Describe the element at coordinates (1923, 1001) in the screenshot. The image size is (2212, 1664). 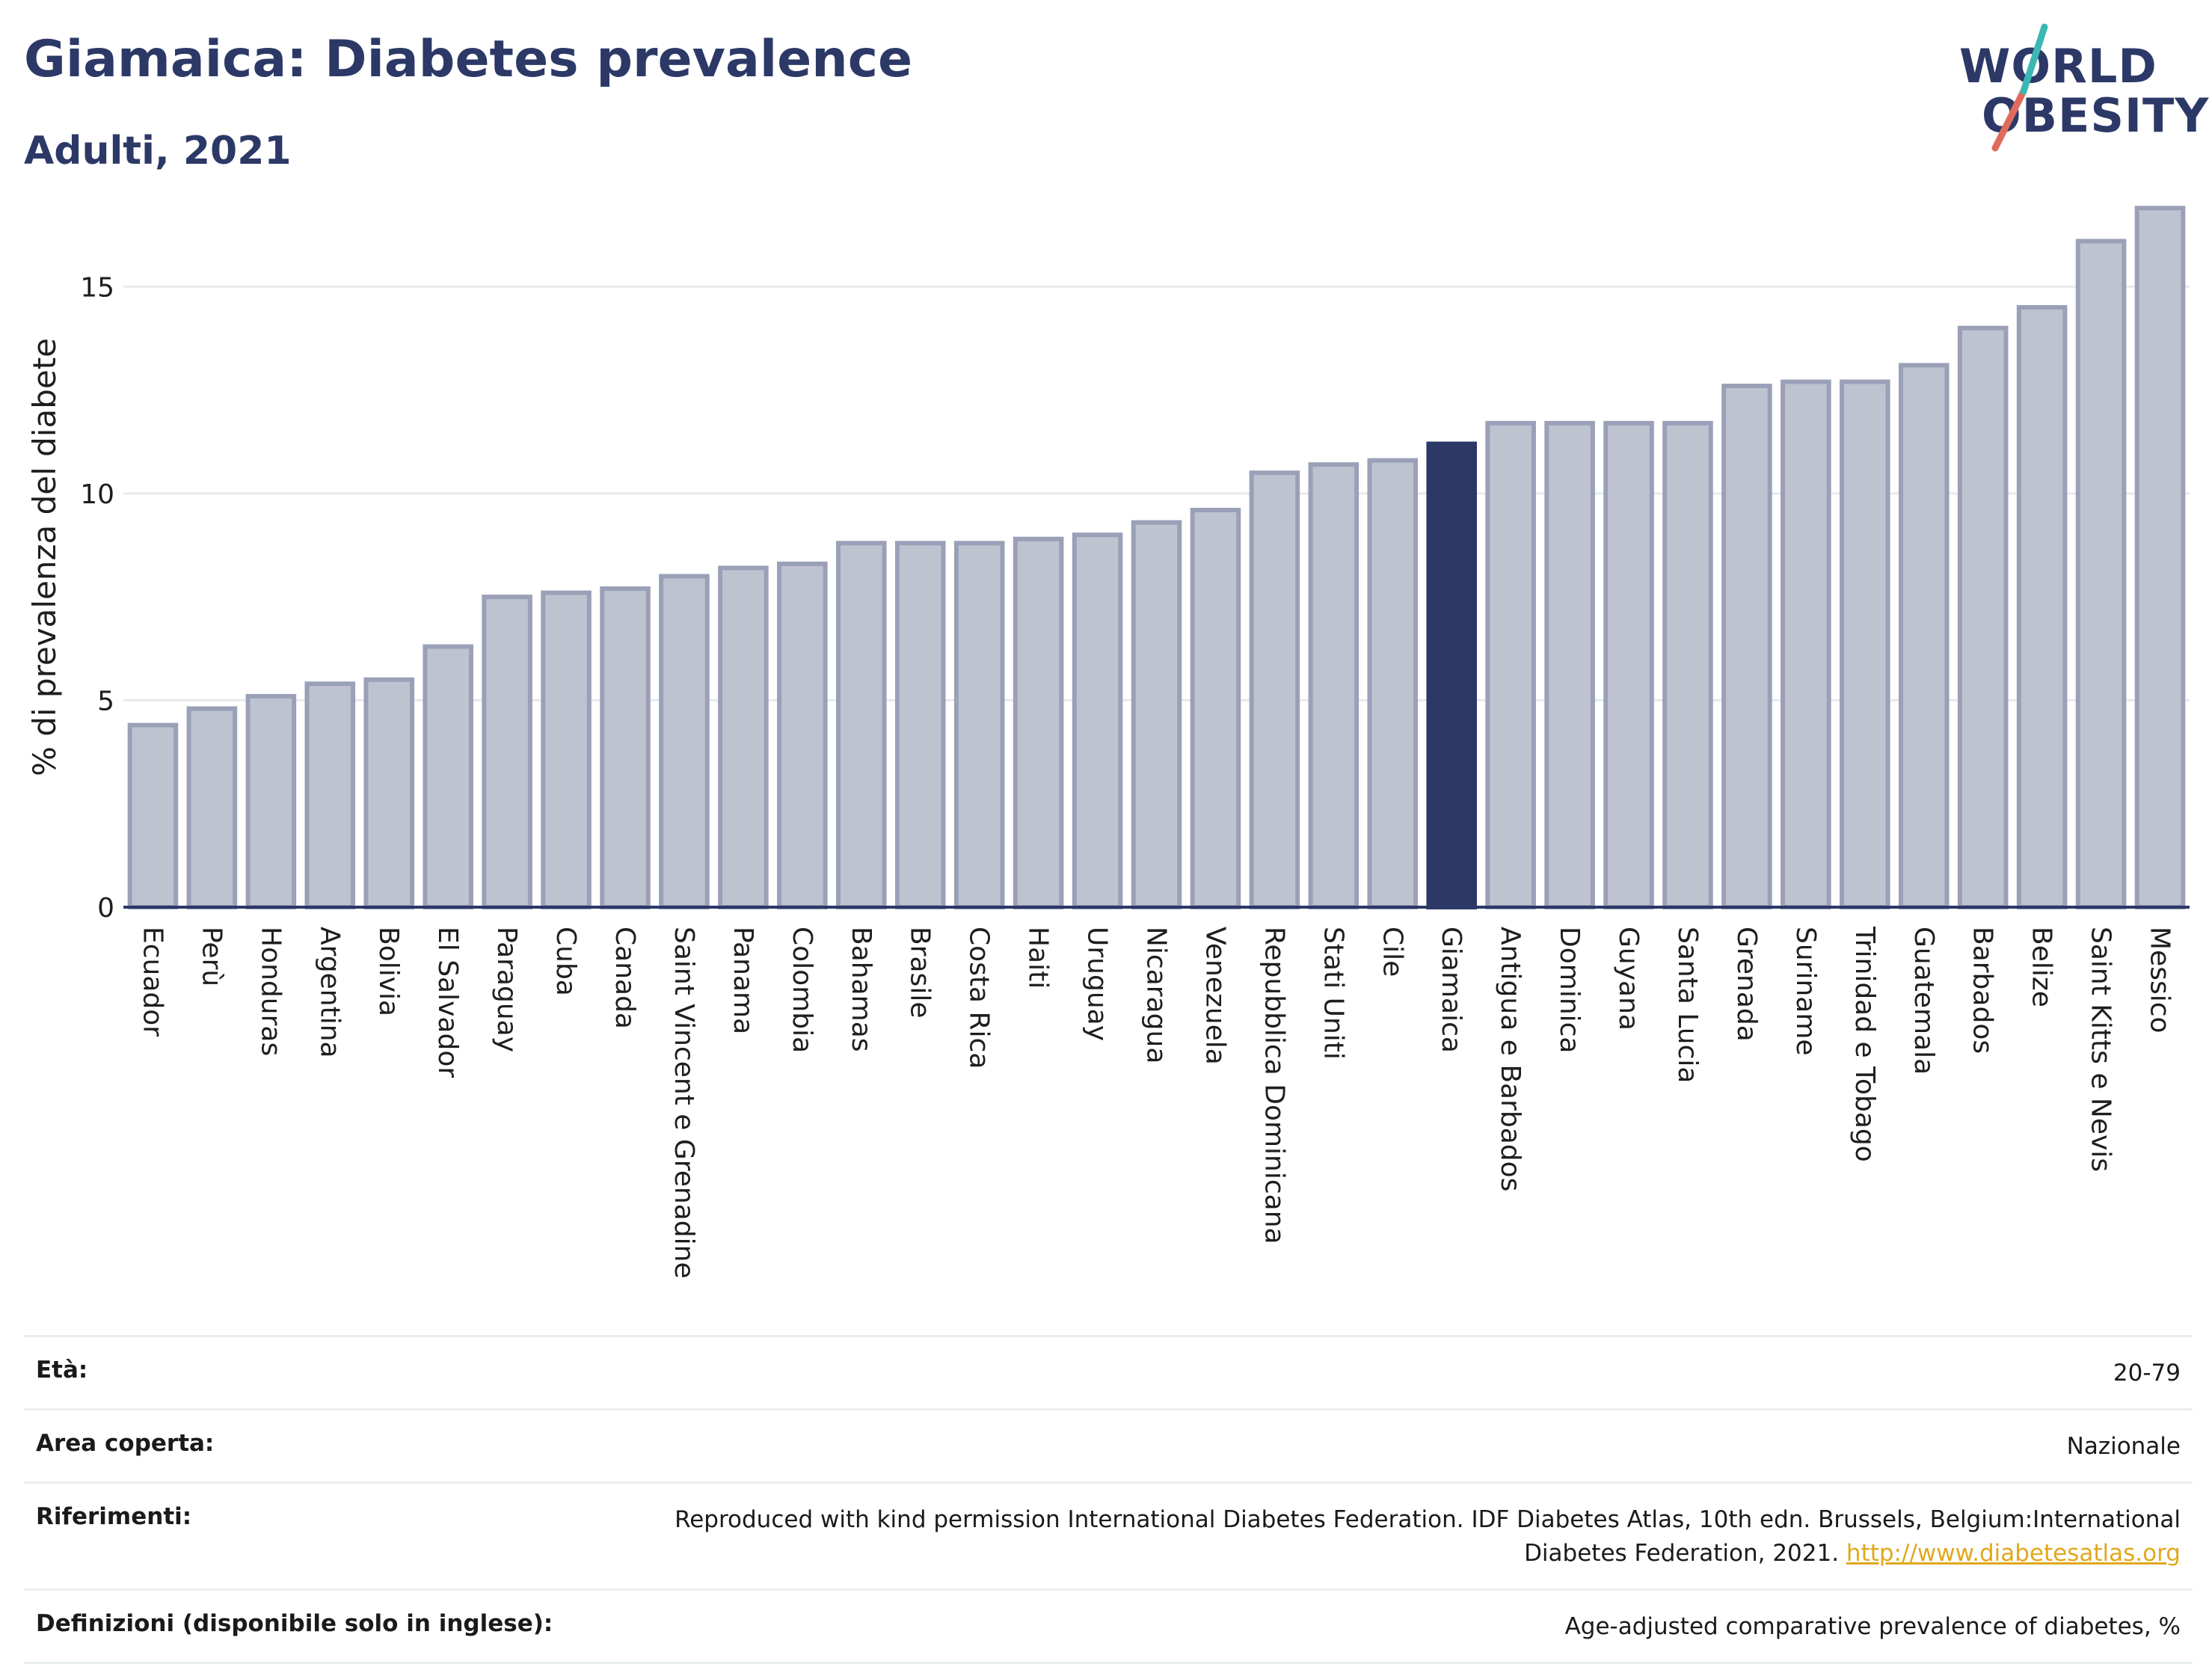
I see `x-tick-label: Guatemala` at that location.